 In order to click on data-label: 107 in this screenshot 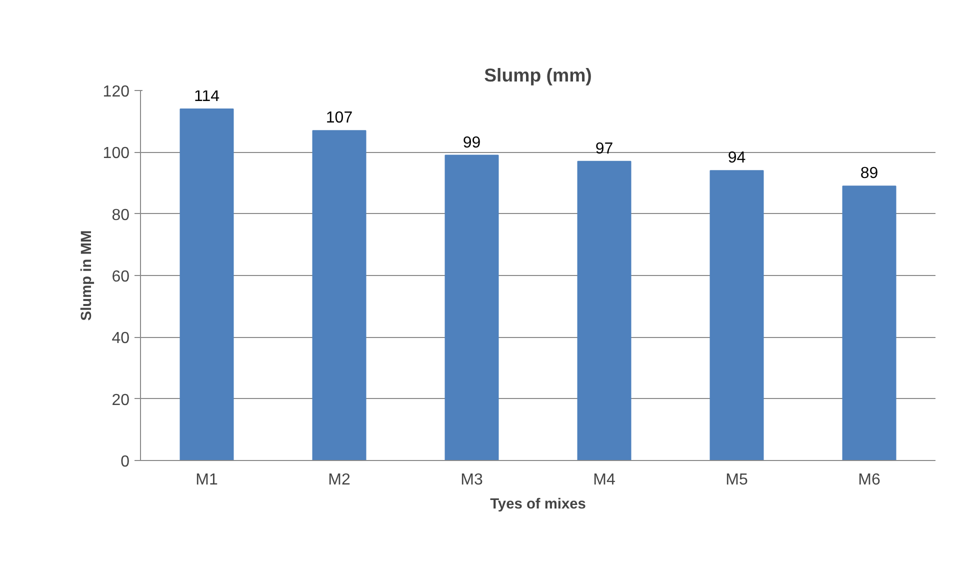, I will do `click(339, 118)`.